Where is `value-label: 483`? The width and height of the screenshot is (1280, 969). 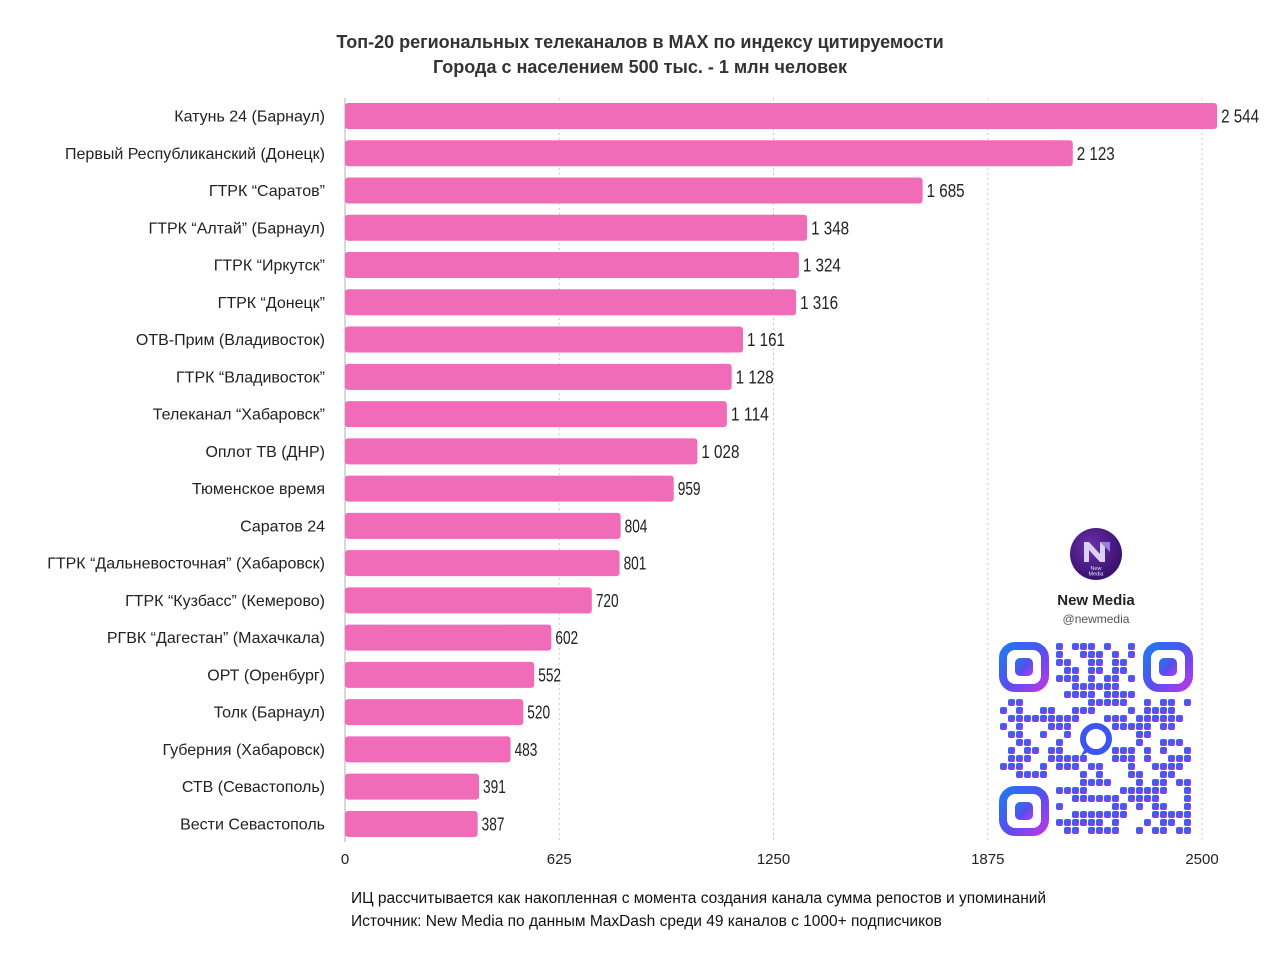 value-label: 483 is located at coordinates (526, 750).